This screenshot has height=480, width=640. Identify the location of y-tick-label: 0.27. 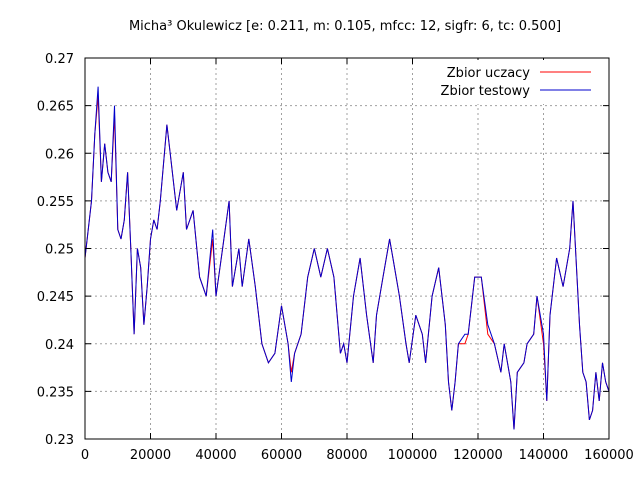
(59, 59).